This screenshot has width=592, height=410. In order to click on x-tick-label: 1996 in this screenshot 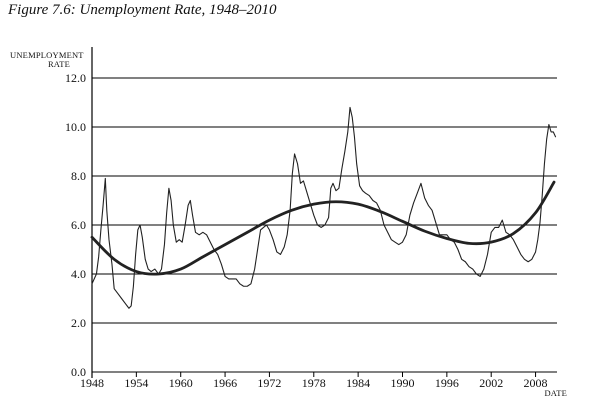, I will do `click(447, 383)`.